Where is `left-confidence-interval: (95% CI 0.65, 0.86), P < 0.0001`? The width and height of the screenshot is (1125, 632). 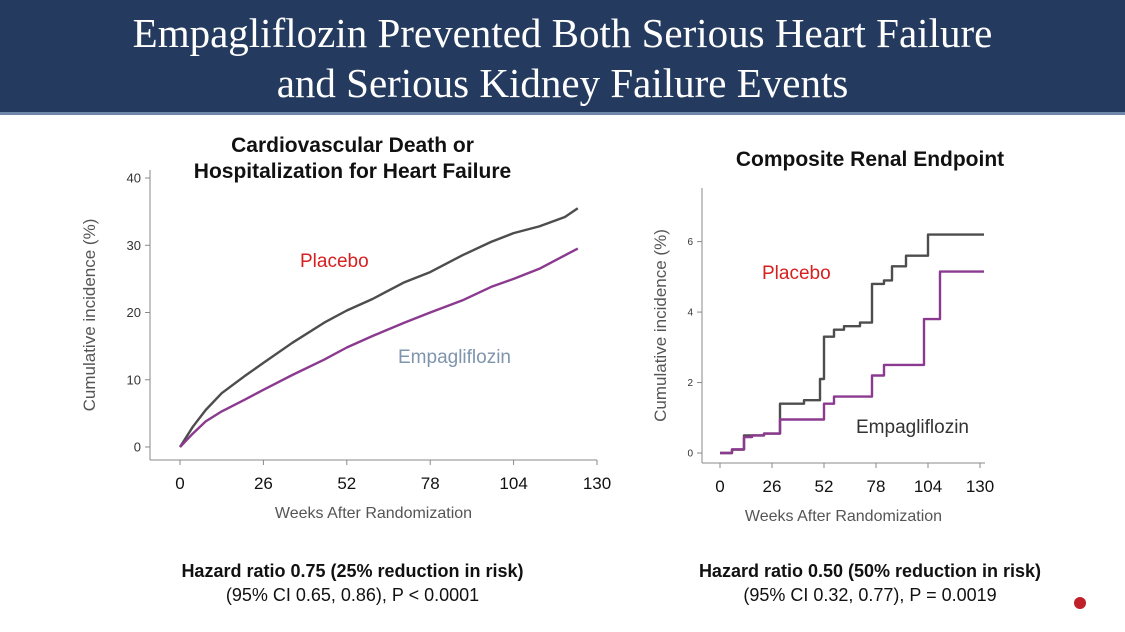 left-confidence-interval: (95% CI 0.65, 0.86), P < 0.0001 is located at coordinates (352, 595).